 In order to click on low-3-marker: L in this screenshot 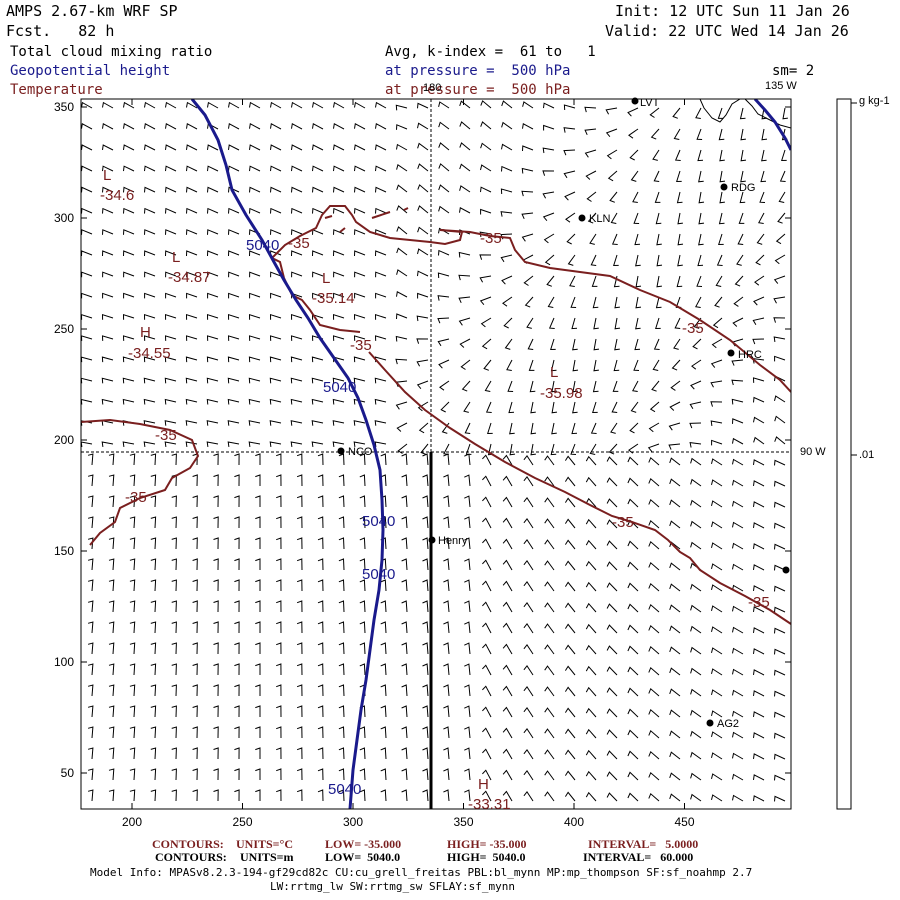, I will do `click(326, 278)`.